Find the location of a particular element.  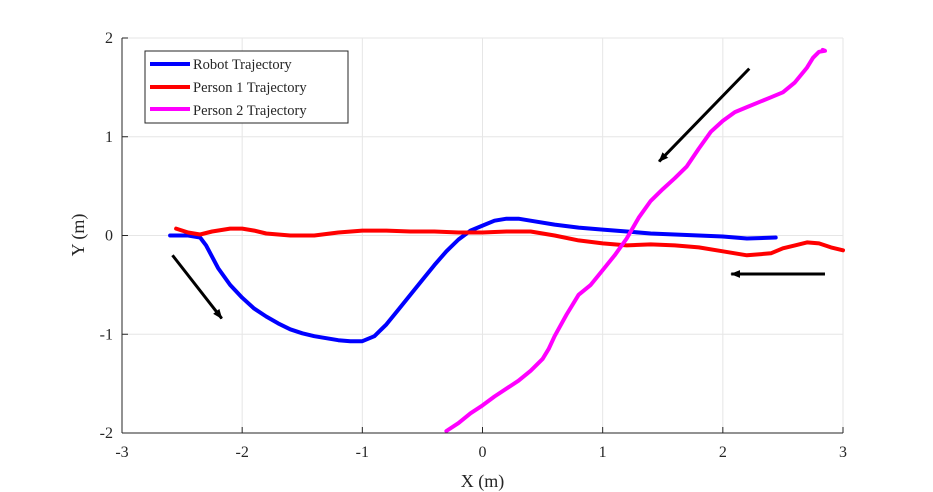

x-tick-label: 2 is located at coordinates (723, 452).